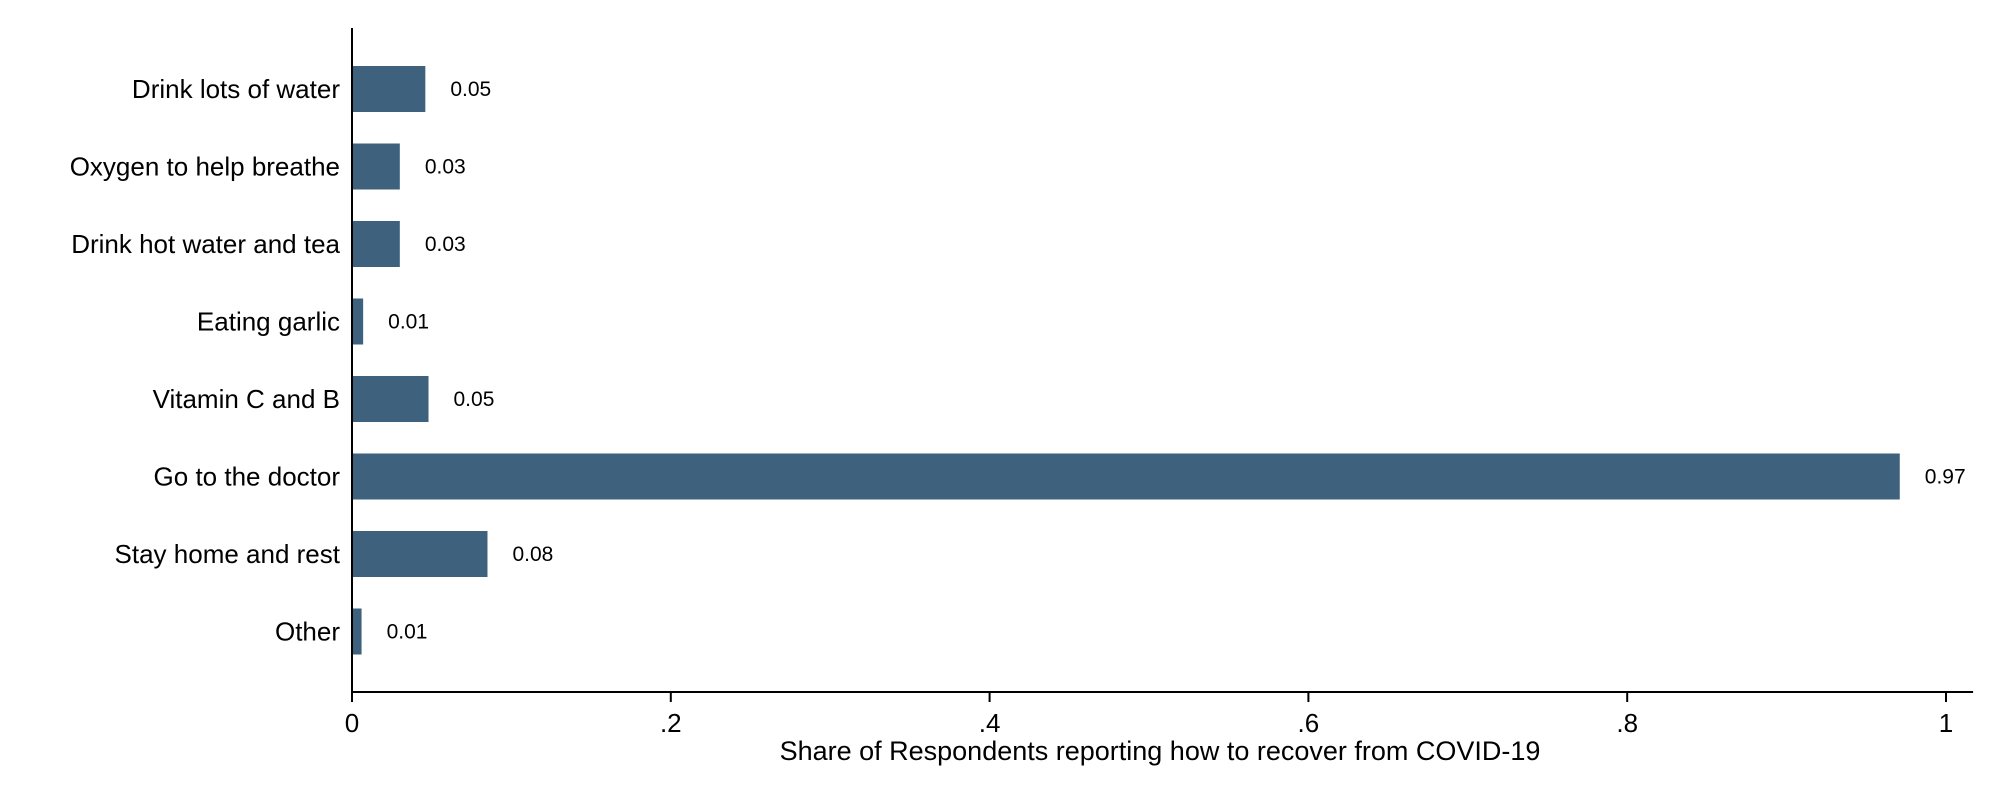 This screenshot has width=2000, height=800. What do you see at coordinates (990, 723) in the screenshot?
I see `x-tick-label: .4` at bounding box center [990, 723].